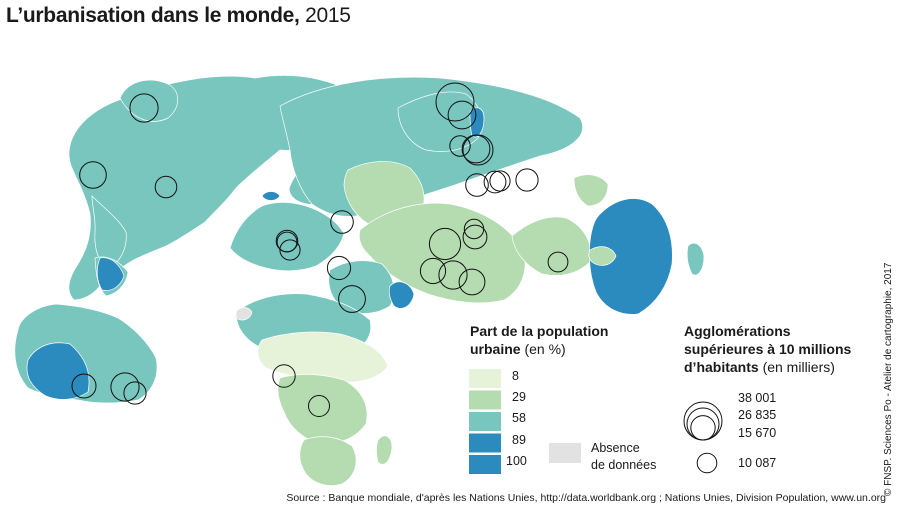  What do you see at coordinates (539, 340) in the screenshot?
I see `urban-legend-title: Part de la population urbaine (en %)` at bounding box center [539, 340].